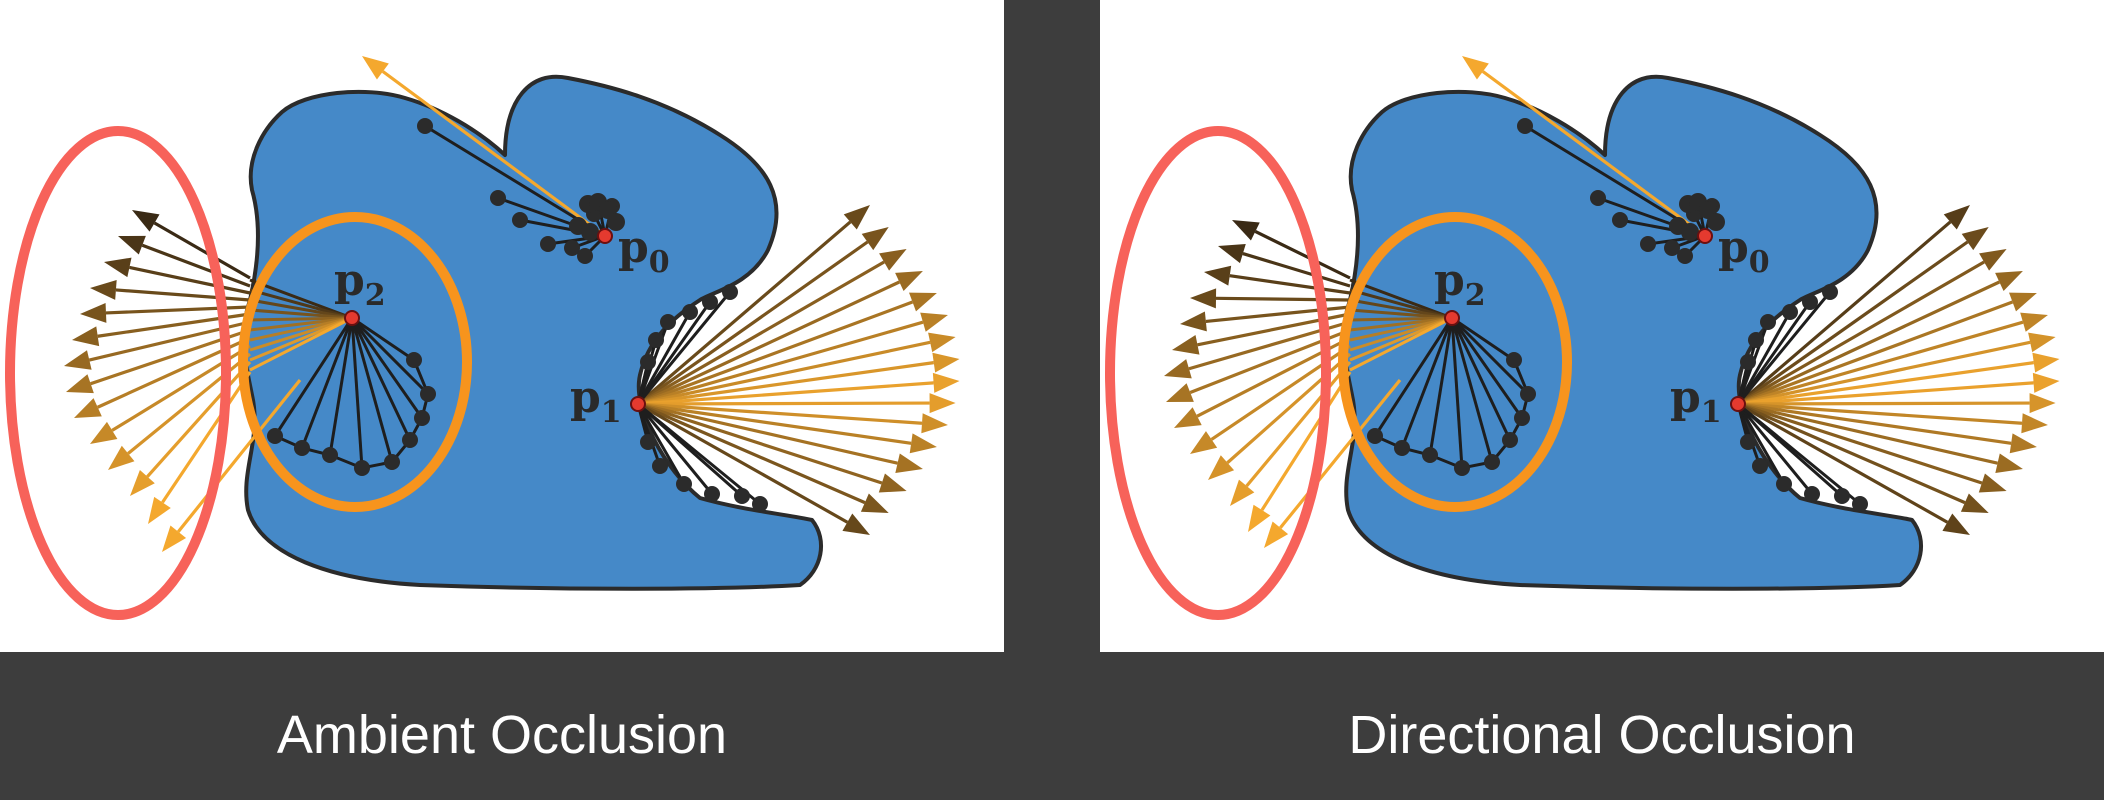  I want to click on escaping-ray-p0, so click(484, 147).